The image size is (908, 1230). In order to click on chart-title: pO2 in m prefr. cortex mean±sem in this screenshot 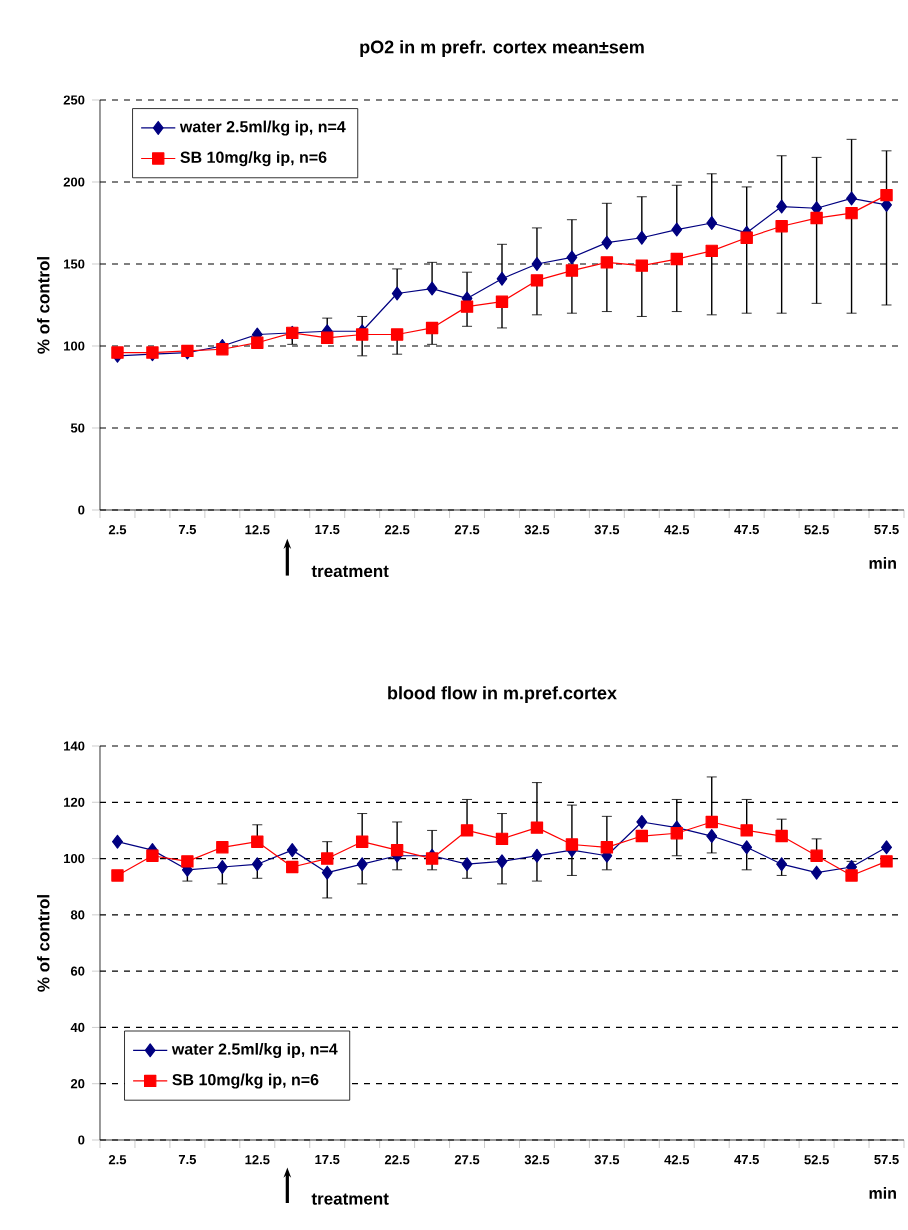, I will do `click(502, 48)`.